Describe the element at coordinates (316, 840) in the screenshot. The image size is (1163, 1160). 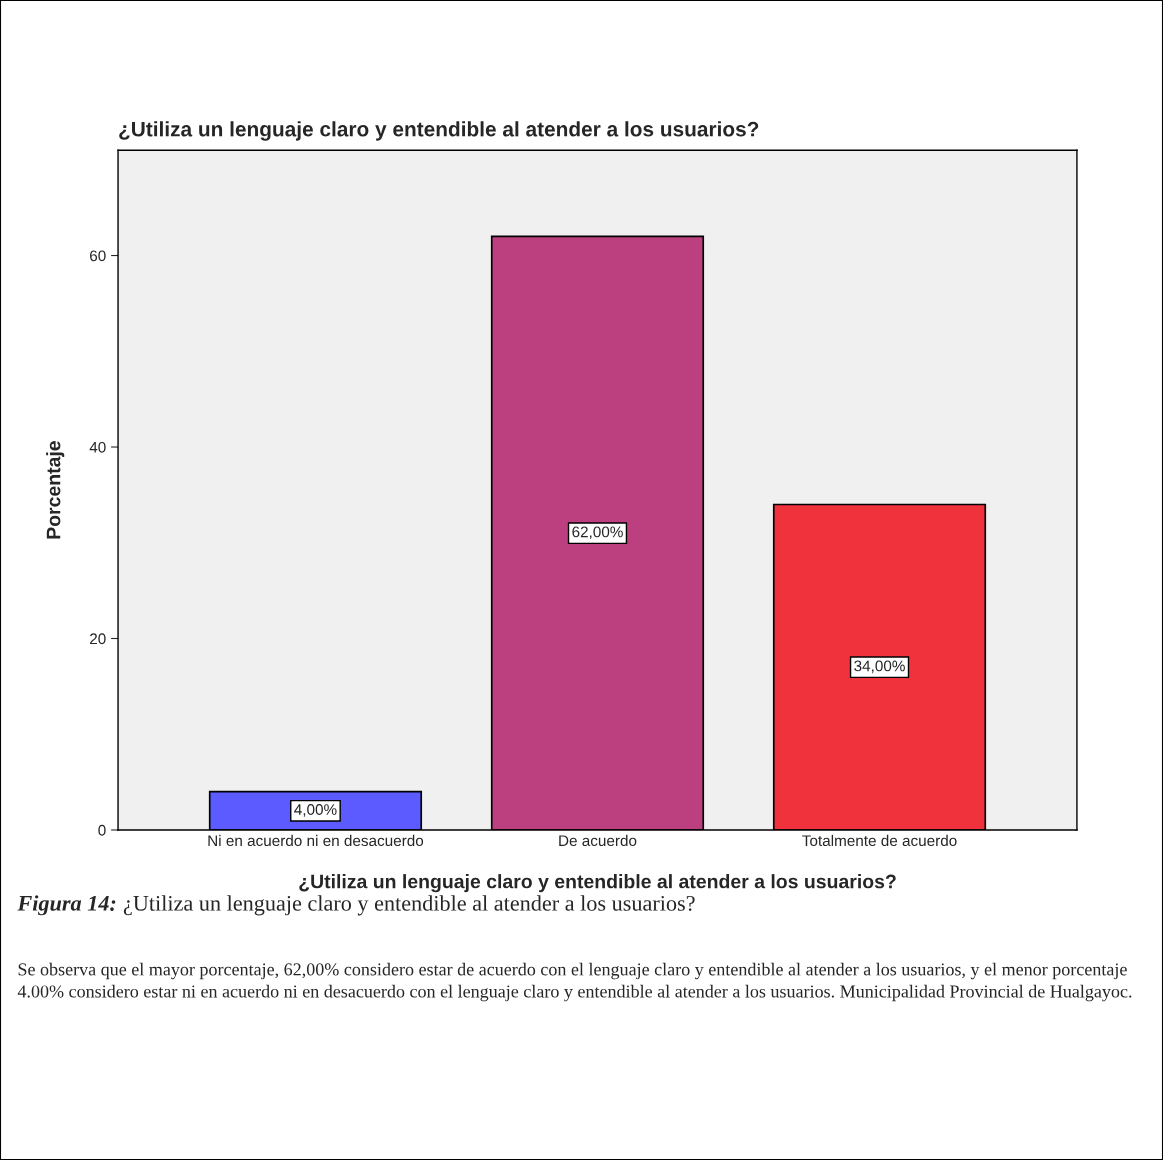
I see `x-tick-label: Ni en acuerdo ni en desacuerdo` at that location.